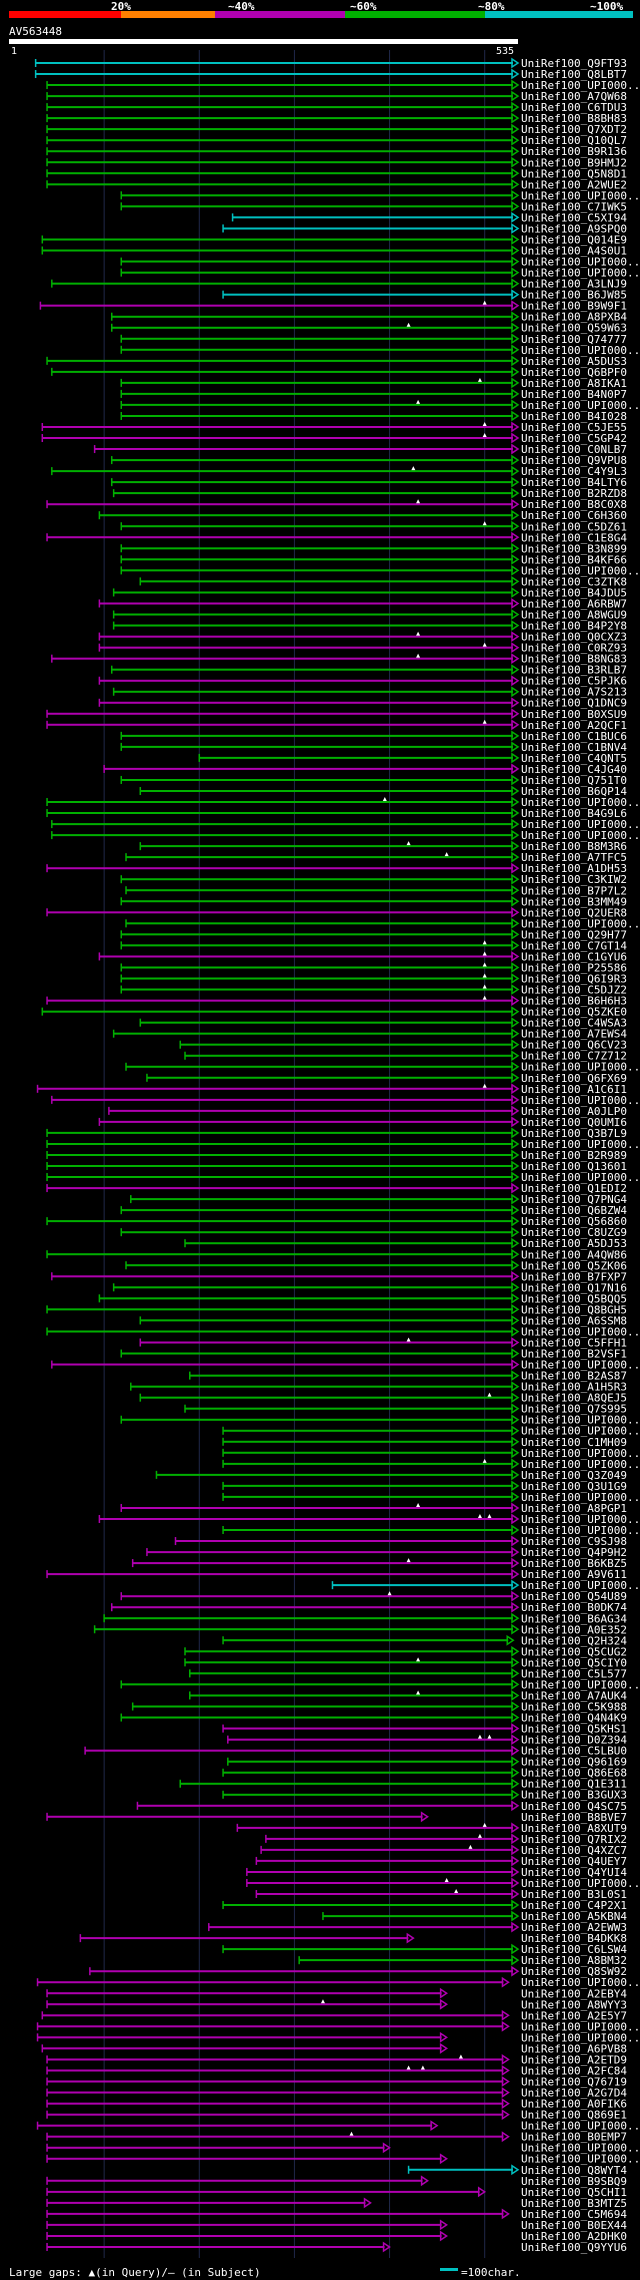  I want to click on hit-label: UniRef100_C4QNT5, so click(574, 758).